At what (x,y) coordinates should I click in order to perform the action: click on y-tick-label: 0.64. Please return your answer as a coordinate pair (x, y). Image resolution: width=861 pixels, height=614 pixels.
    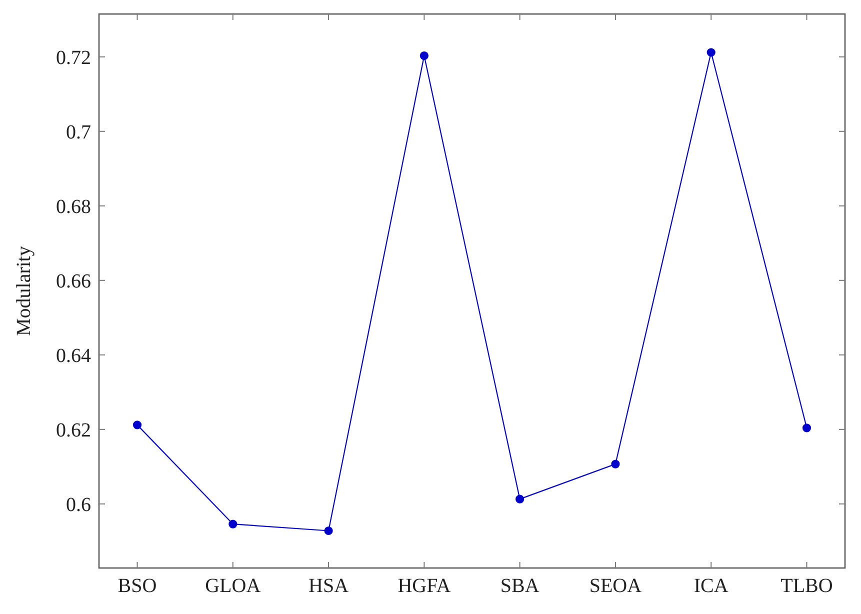
    Looking at the image, I should click on (73, 355).